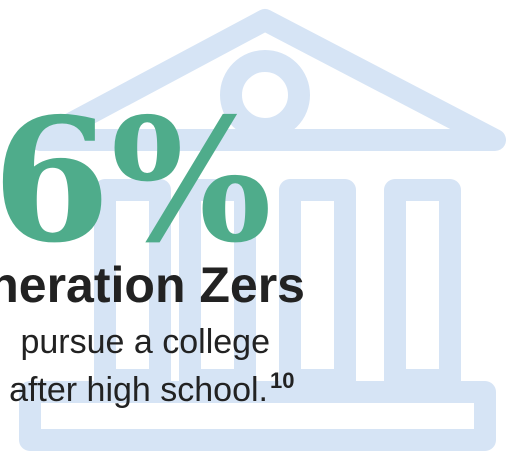 This screenshot has width=511, height=466. Describe the element at coordinates (282, 380) in the screenshot. I see `footnote: 10` at that location.